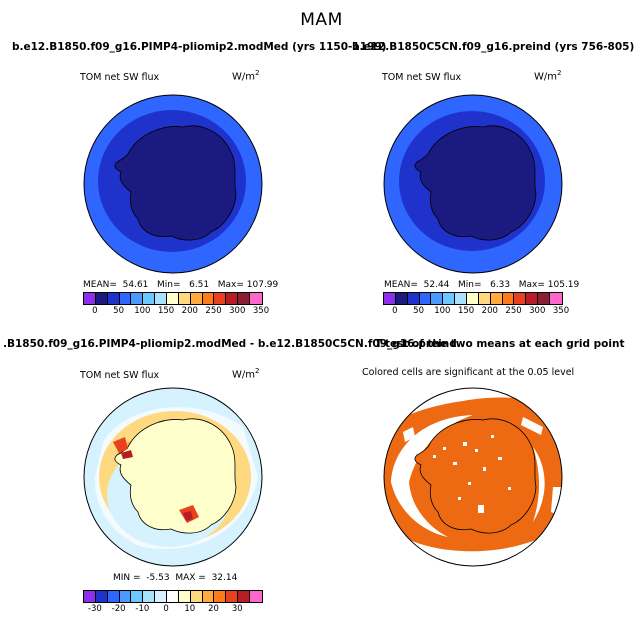  Describe the element at coordinates (190, 609) in the screenshot. I see `colorbar-tick-label: 10` at that location.